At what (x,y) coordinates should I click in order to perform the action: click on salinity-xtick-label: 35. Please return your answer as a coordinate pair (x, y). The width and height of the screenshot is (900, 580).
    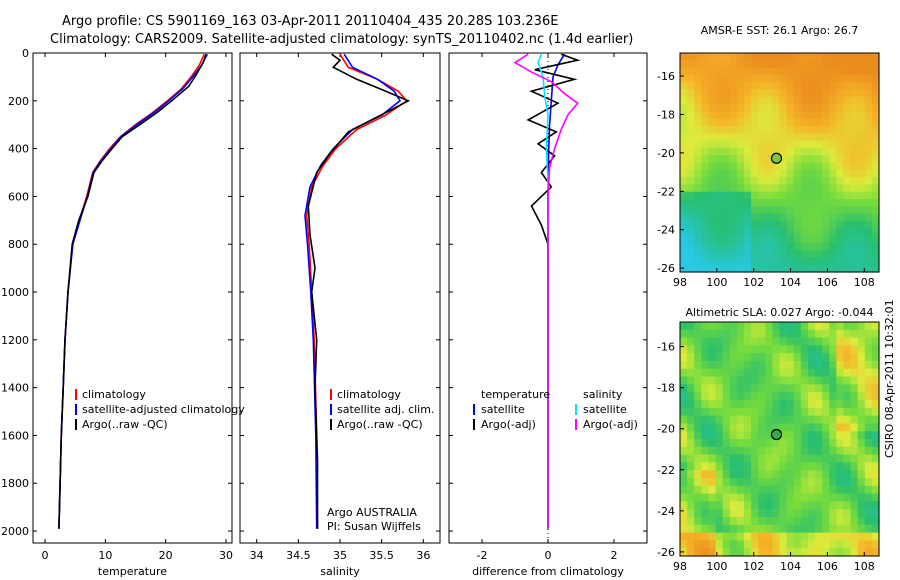
    Looking at the image, I should click on (340, 555).